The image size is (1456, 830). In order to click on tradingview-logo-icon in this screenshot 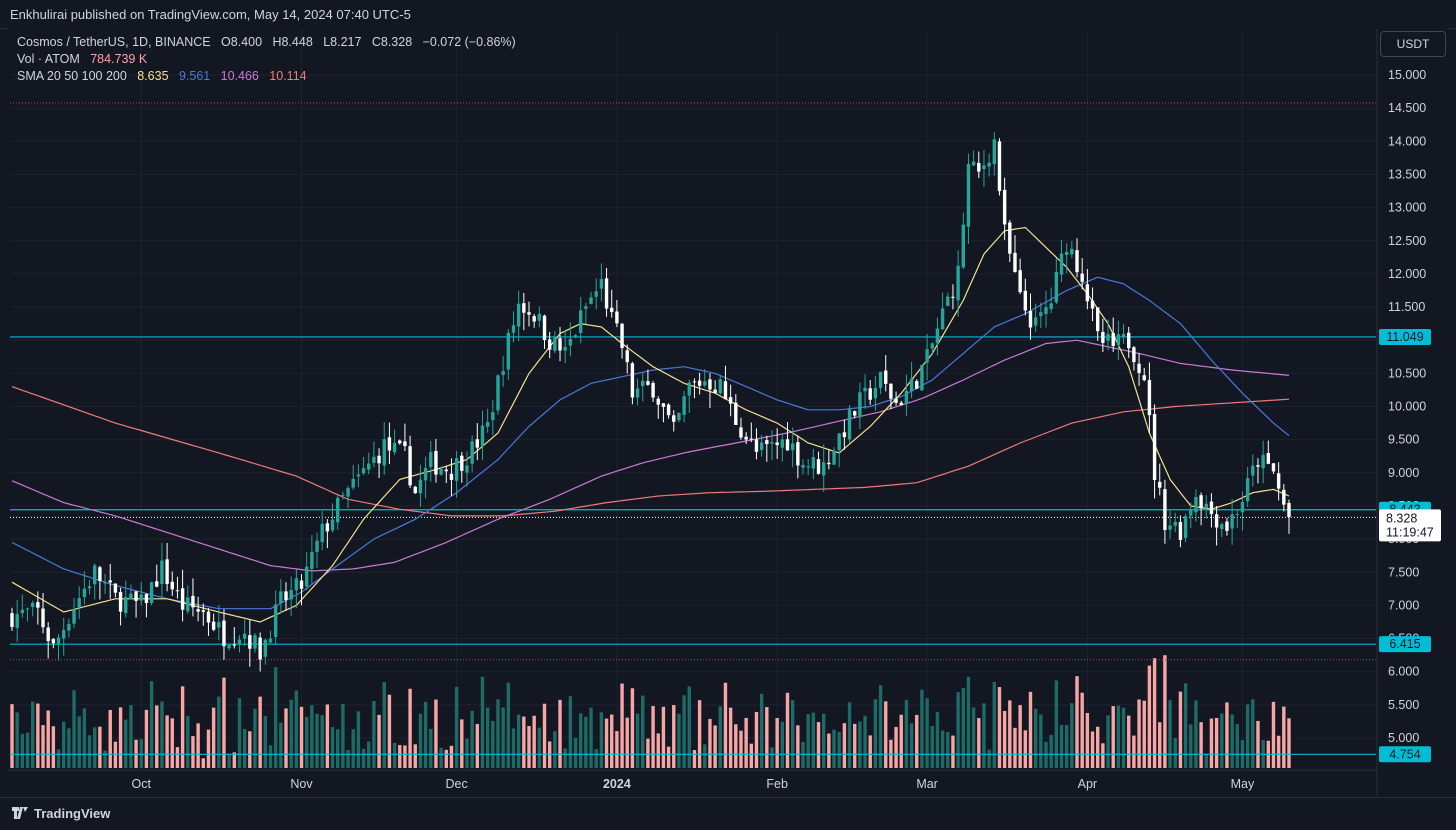, I will do `click(20, 813)`.